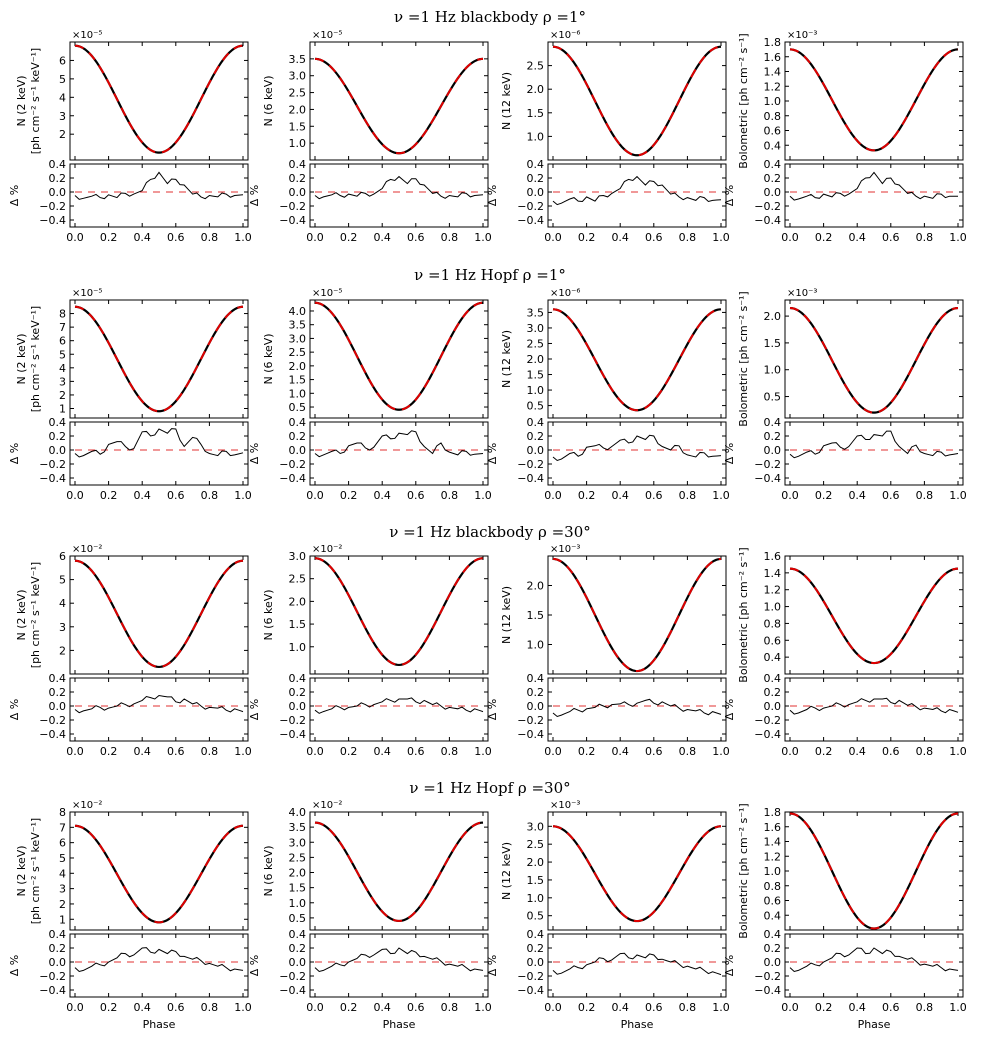  I want to click on y-tick-label: 1.0, so click(298, 903).